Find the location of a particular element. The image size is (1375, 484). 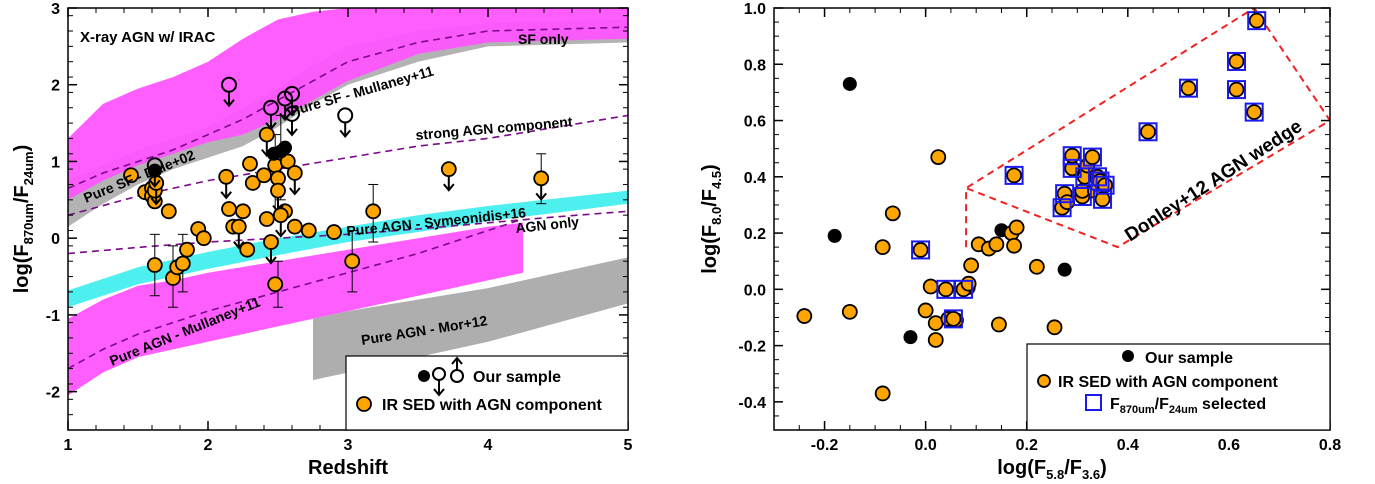

legend-box is located at coordinates (1178, 387).